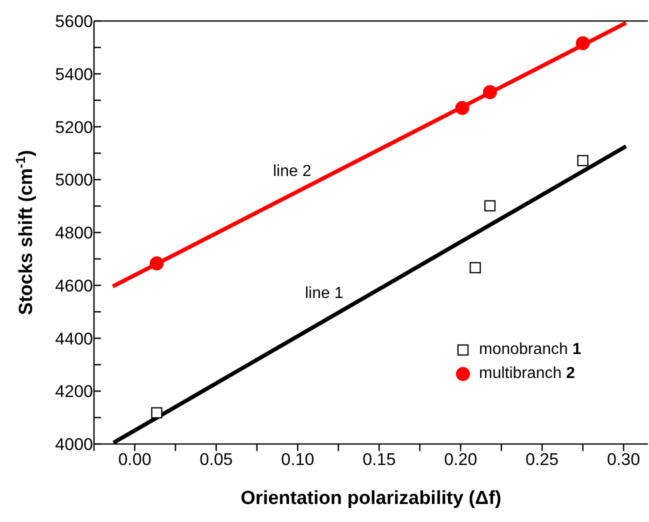 The width and height of the screenshot is (649, 522). What do you see at coordinates (135, 460) in the screenshot?
I see `x-tick-label: 0.00` at bounding box center [135, 460].